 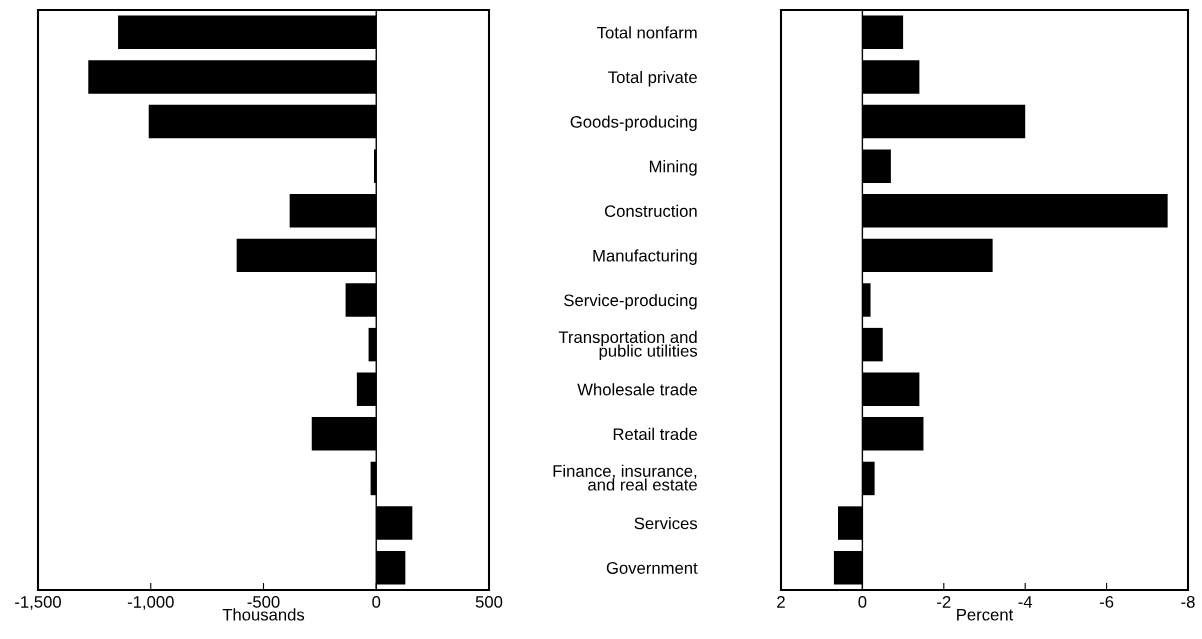 I want to click on y-tick-label: Government, so click(x=652, y=568).